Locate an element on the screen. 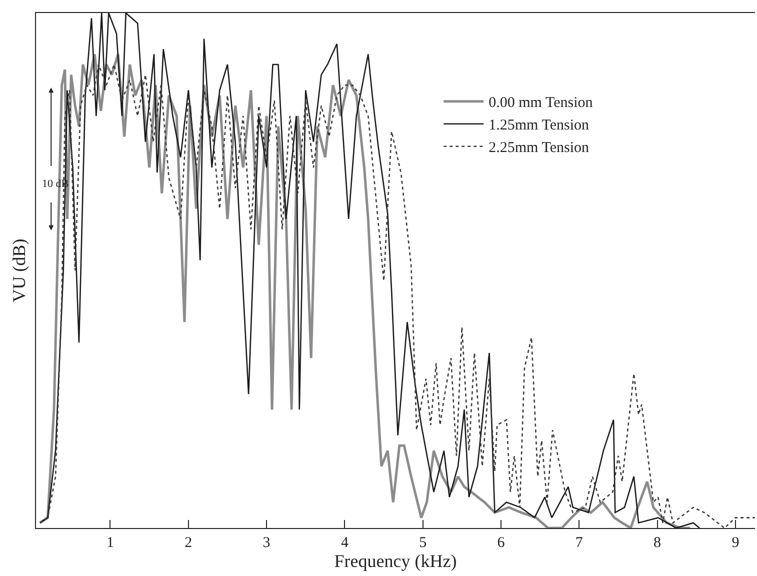 The height and width of the screenshot is (576, 757). x-tick-label: 8 is located at coordinates (658, 543).